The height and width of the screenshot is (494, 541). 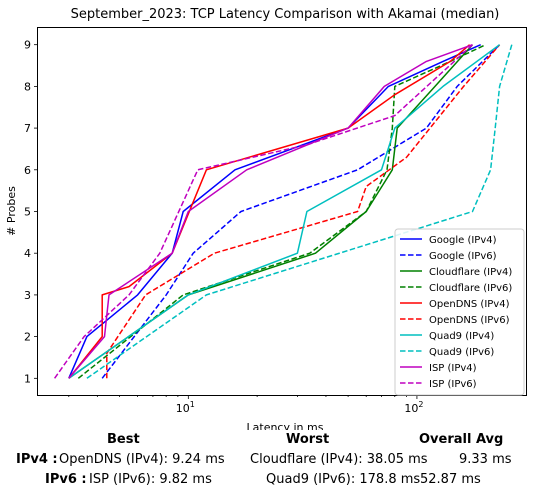 I want to click on y-tick-label: 3, so click(x=27, y=295).